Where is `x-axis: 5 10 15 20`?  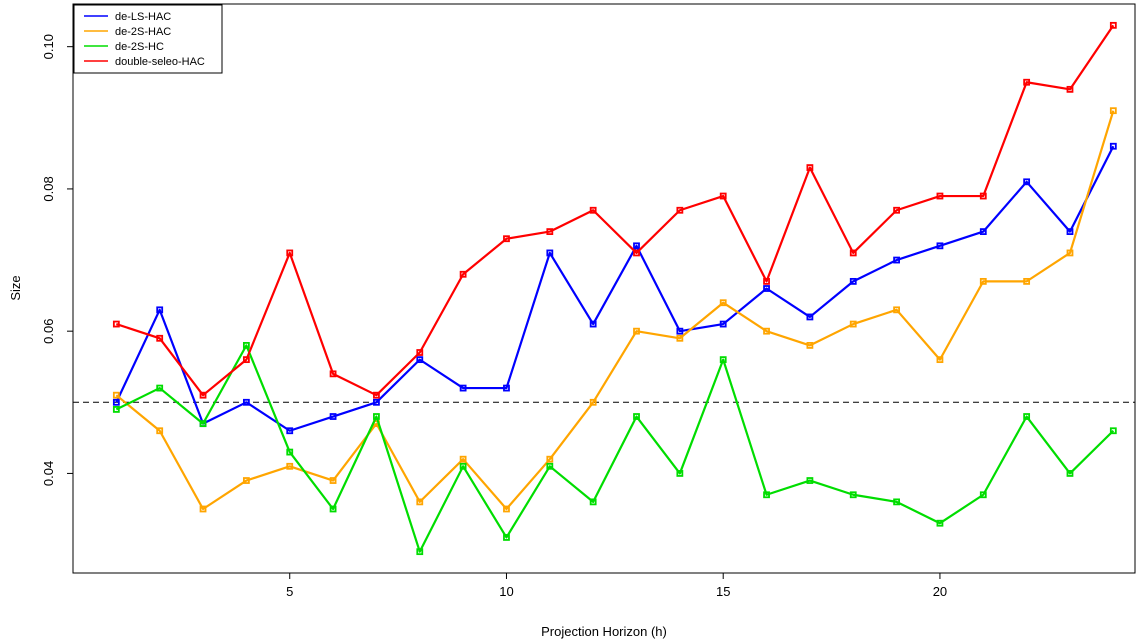
x-axis: 5 10 15 20 is located at coordinates (616, 586).